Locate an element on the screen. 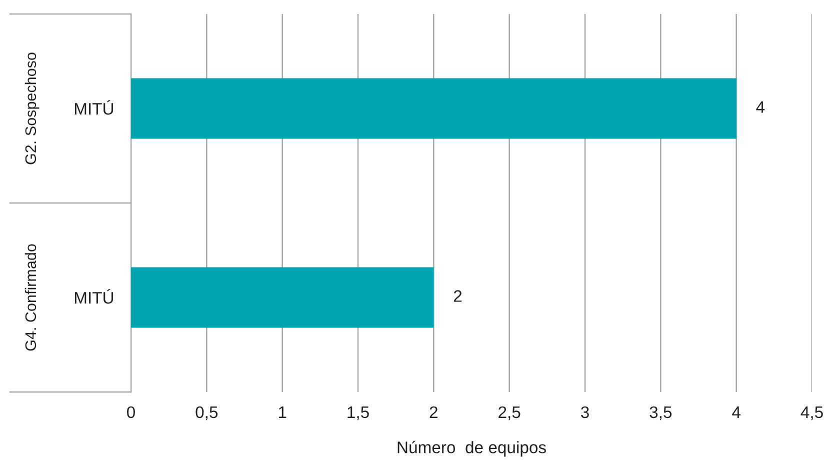  x-tick-label: 0 is located at coordinates (131, 412).